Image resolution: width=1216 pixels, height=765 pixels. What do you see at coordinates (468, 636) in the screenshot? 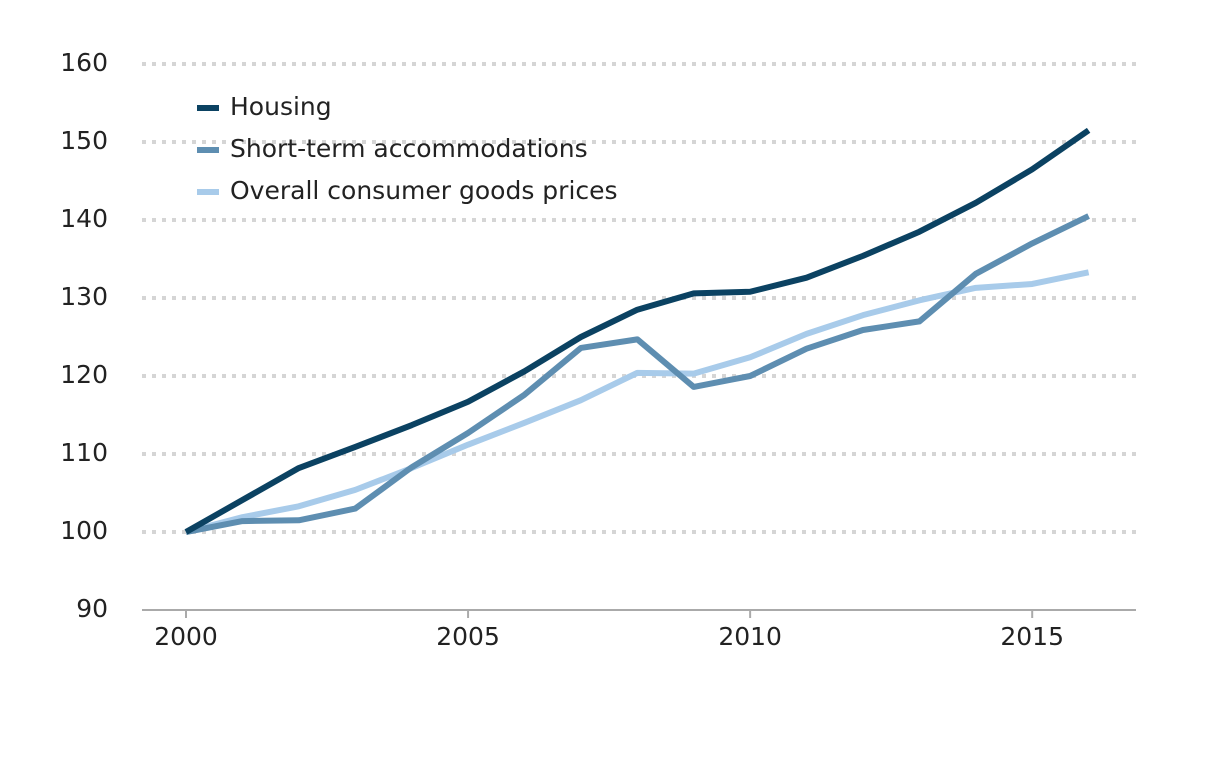
I see `x-tick-label: 2005` at bounding box center [468, 636].